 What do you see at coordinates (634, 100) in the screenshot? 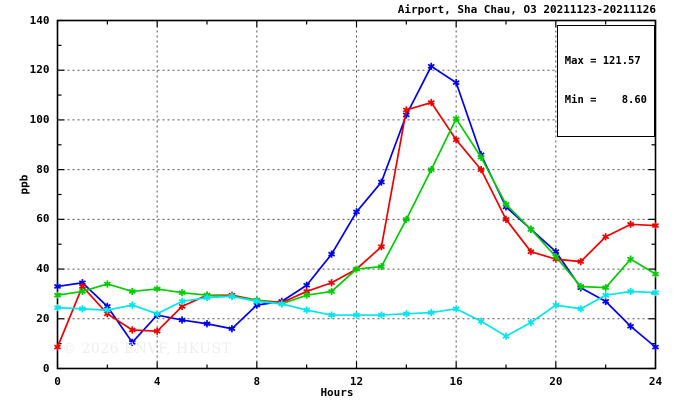
I see `min-value: 8.60` at bounding box center [634, 100].